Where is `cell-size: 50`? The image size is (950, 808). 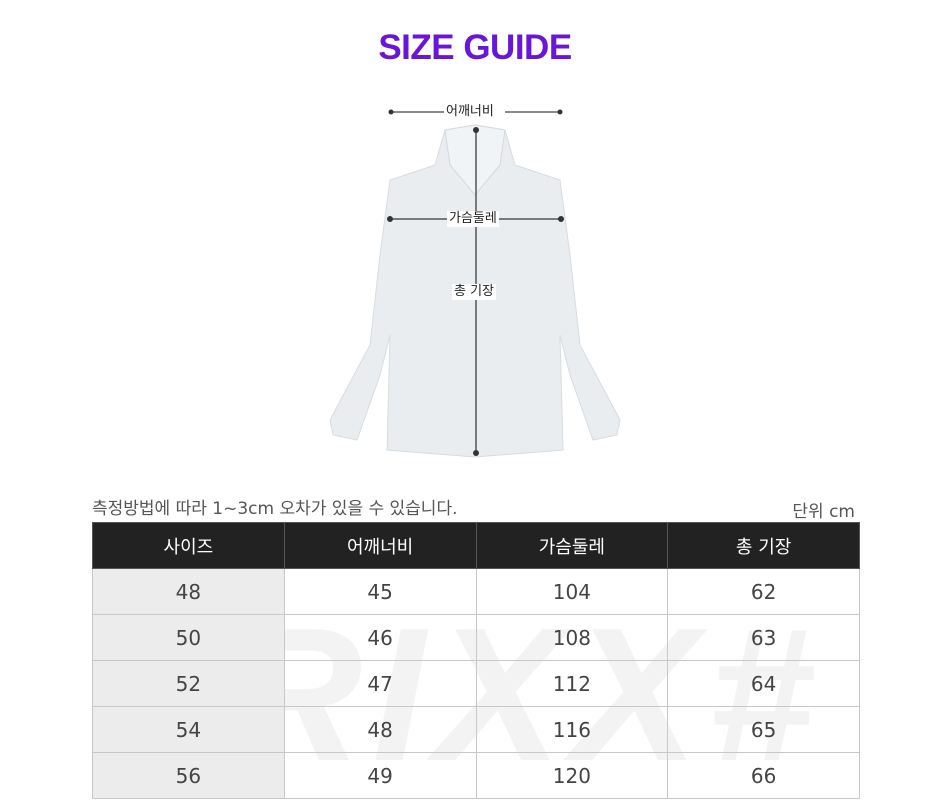
cell-size: 50 is located at coordinates (188, 637).